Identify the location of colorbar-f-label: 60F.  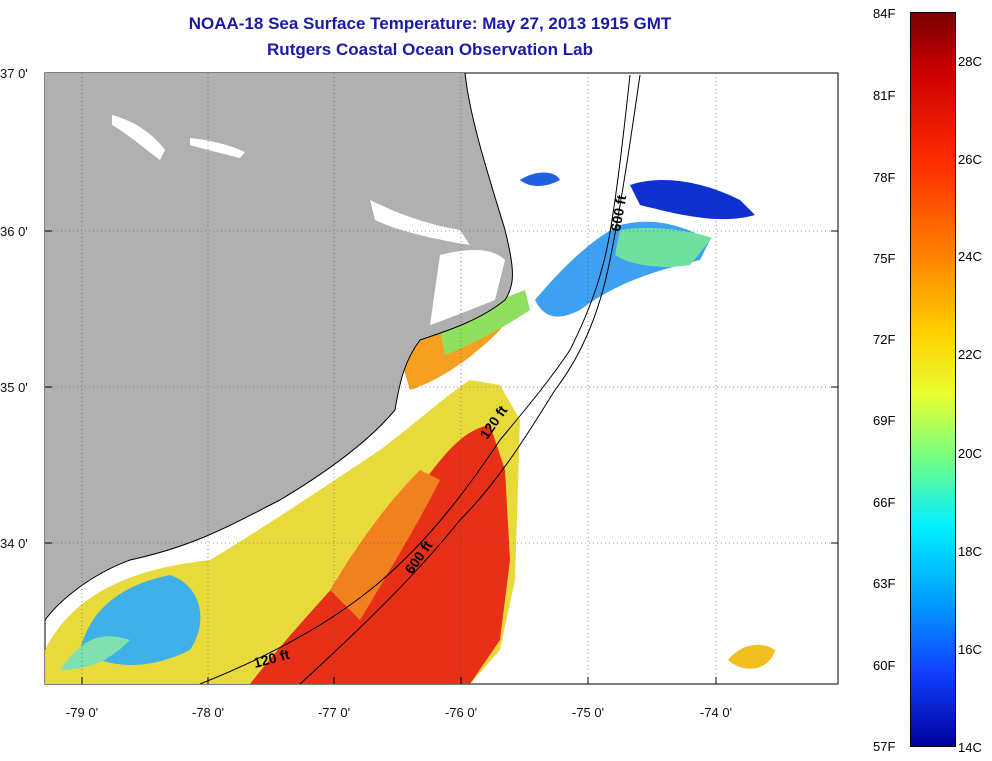
(884, 665).